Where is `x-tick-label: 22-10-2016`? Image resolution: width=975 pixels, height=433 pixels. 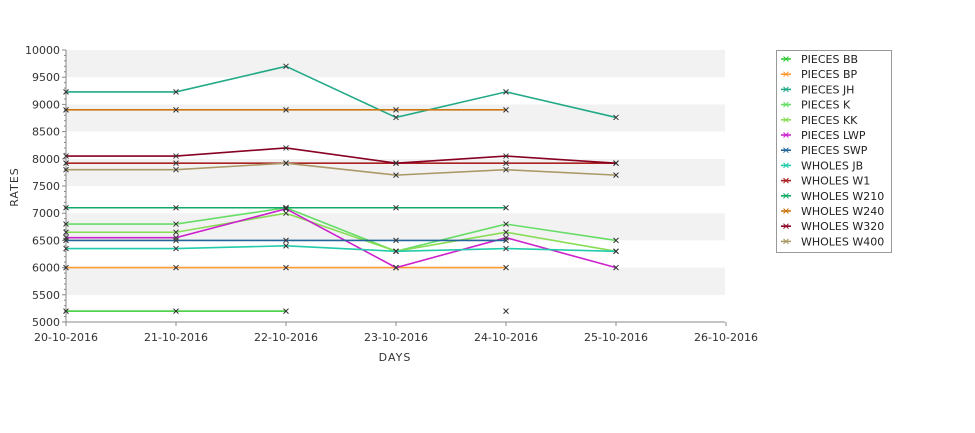
x-tick-label: 22-10-2016 is located at coordinates (286, 337).